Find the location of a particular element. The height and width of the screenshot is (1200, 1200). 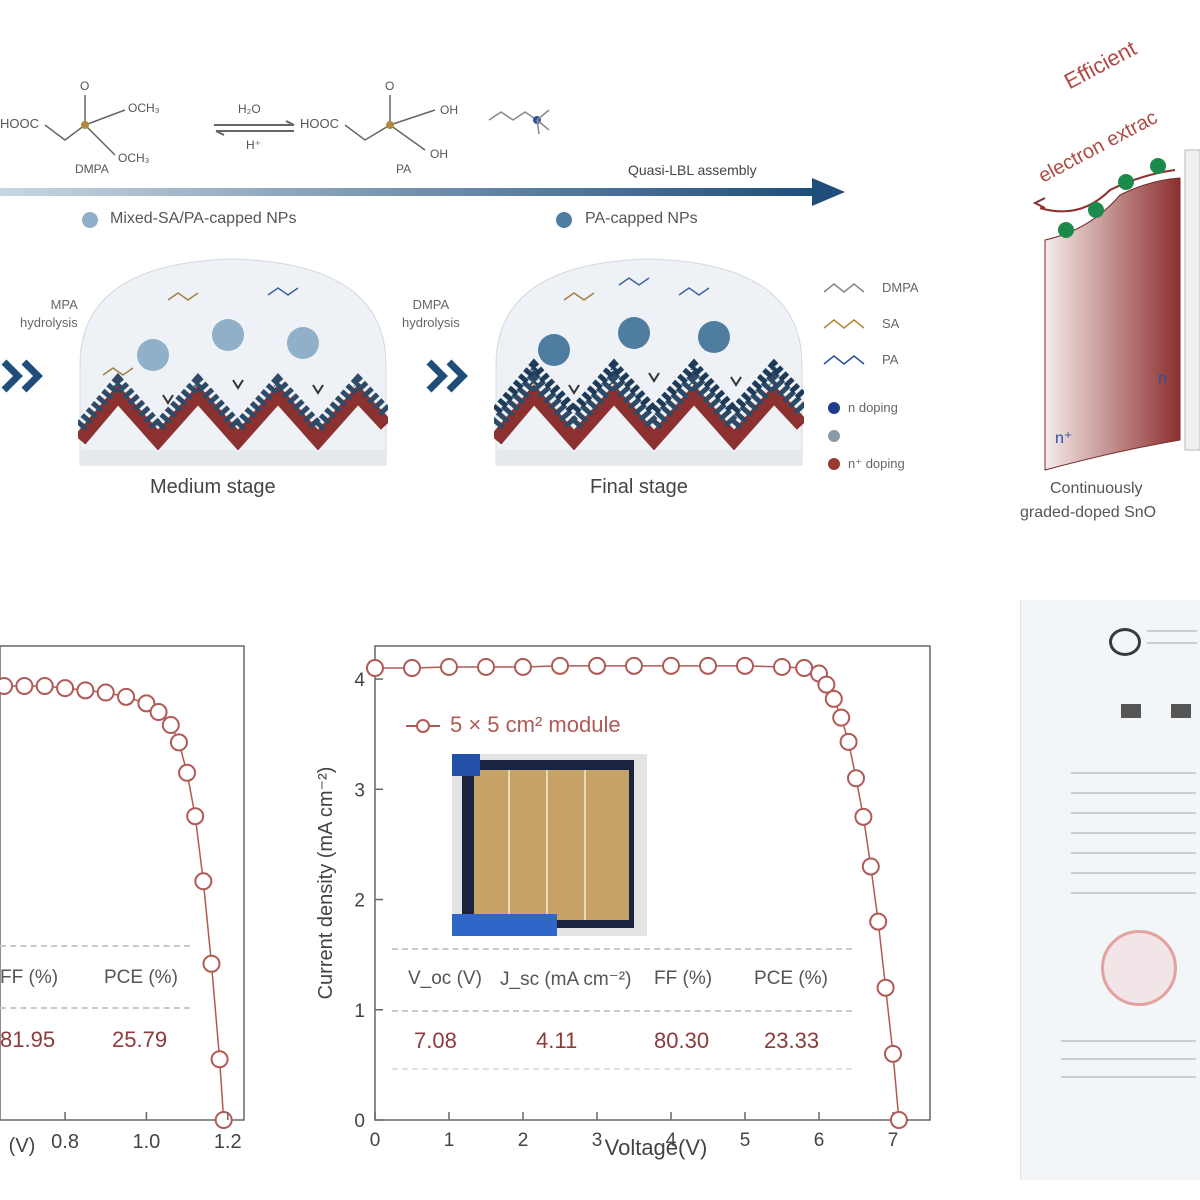

pa-structure: HOOC O OH OH is located at coordinates (379, 120).